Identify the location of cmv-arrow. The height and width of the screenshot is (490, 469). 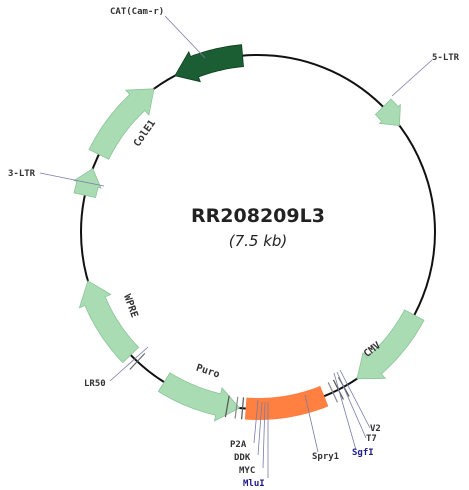
(390, 344).